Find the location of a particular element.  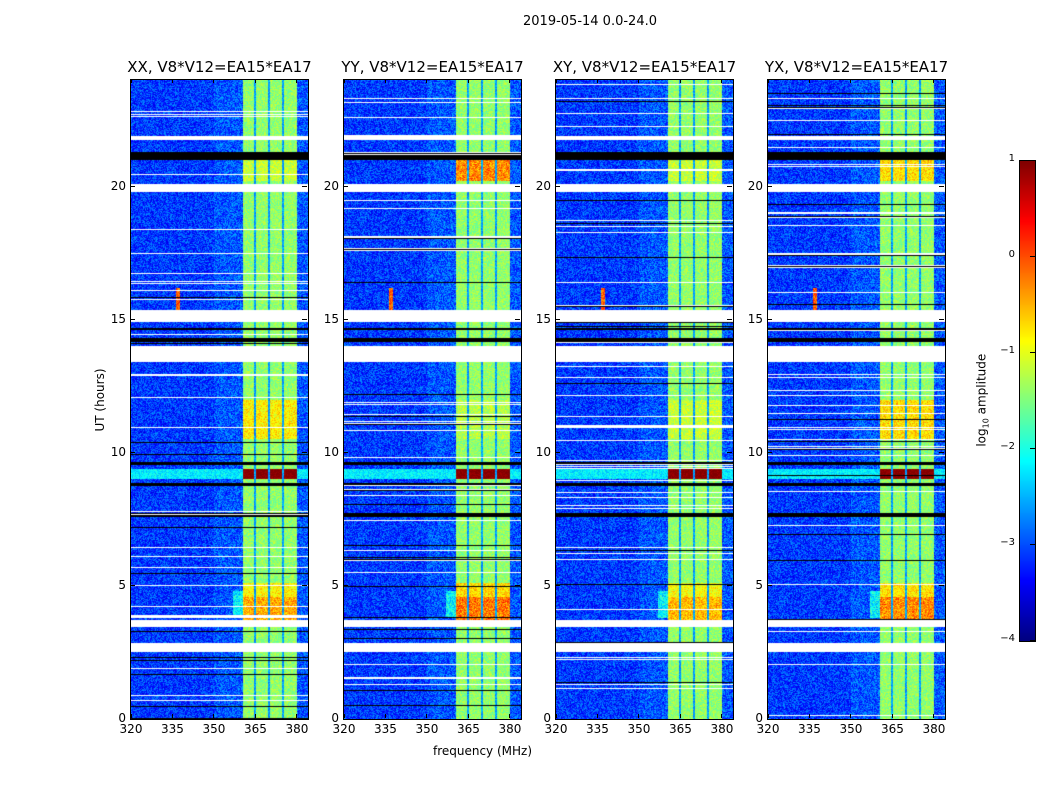

y-axis-label: UT (hours) is located at coordinates (100, 400).